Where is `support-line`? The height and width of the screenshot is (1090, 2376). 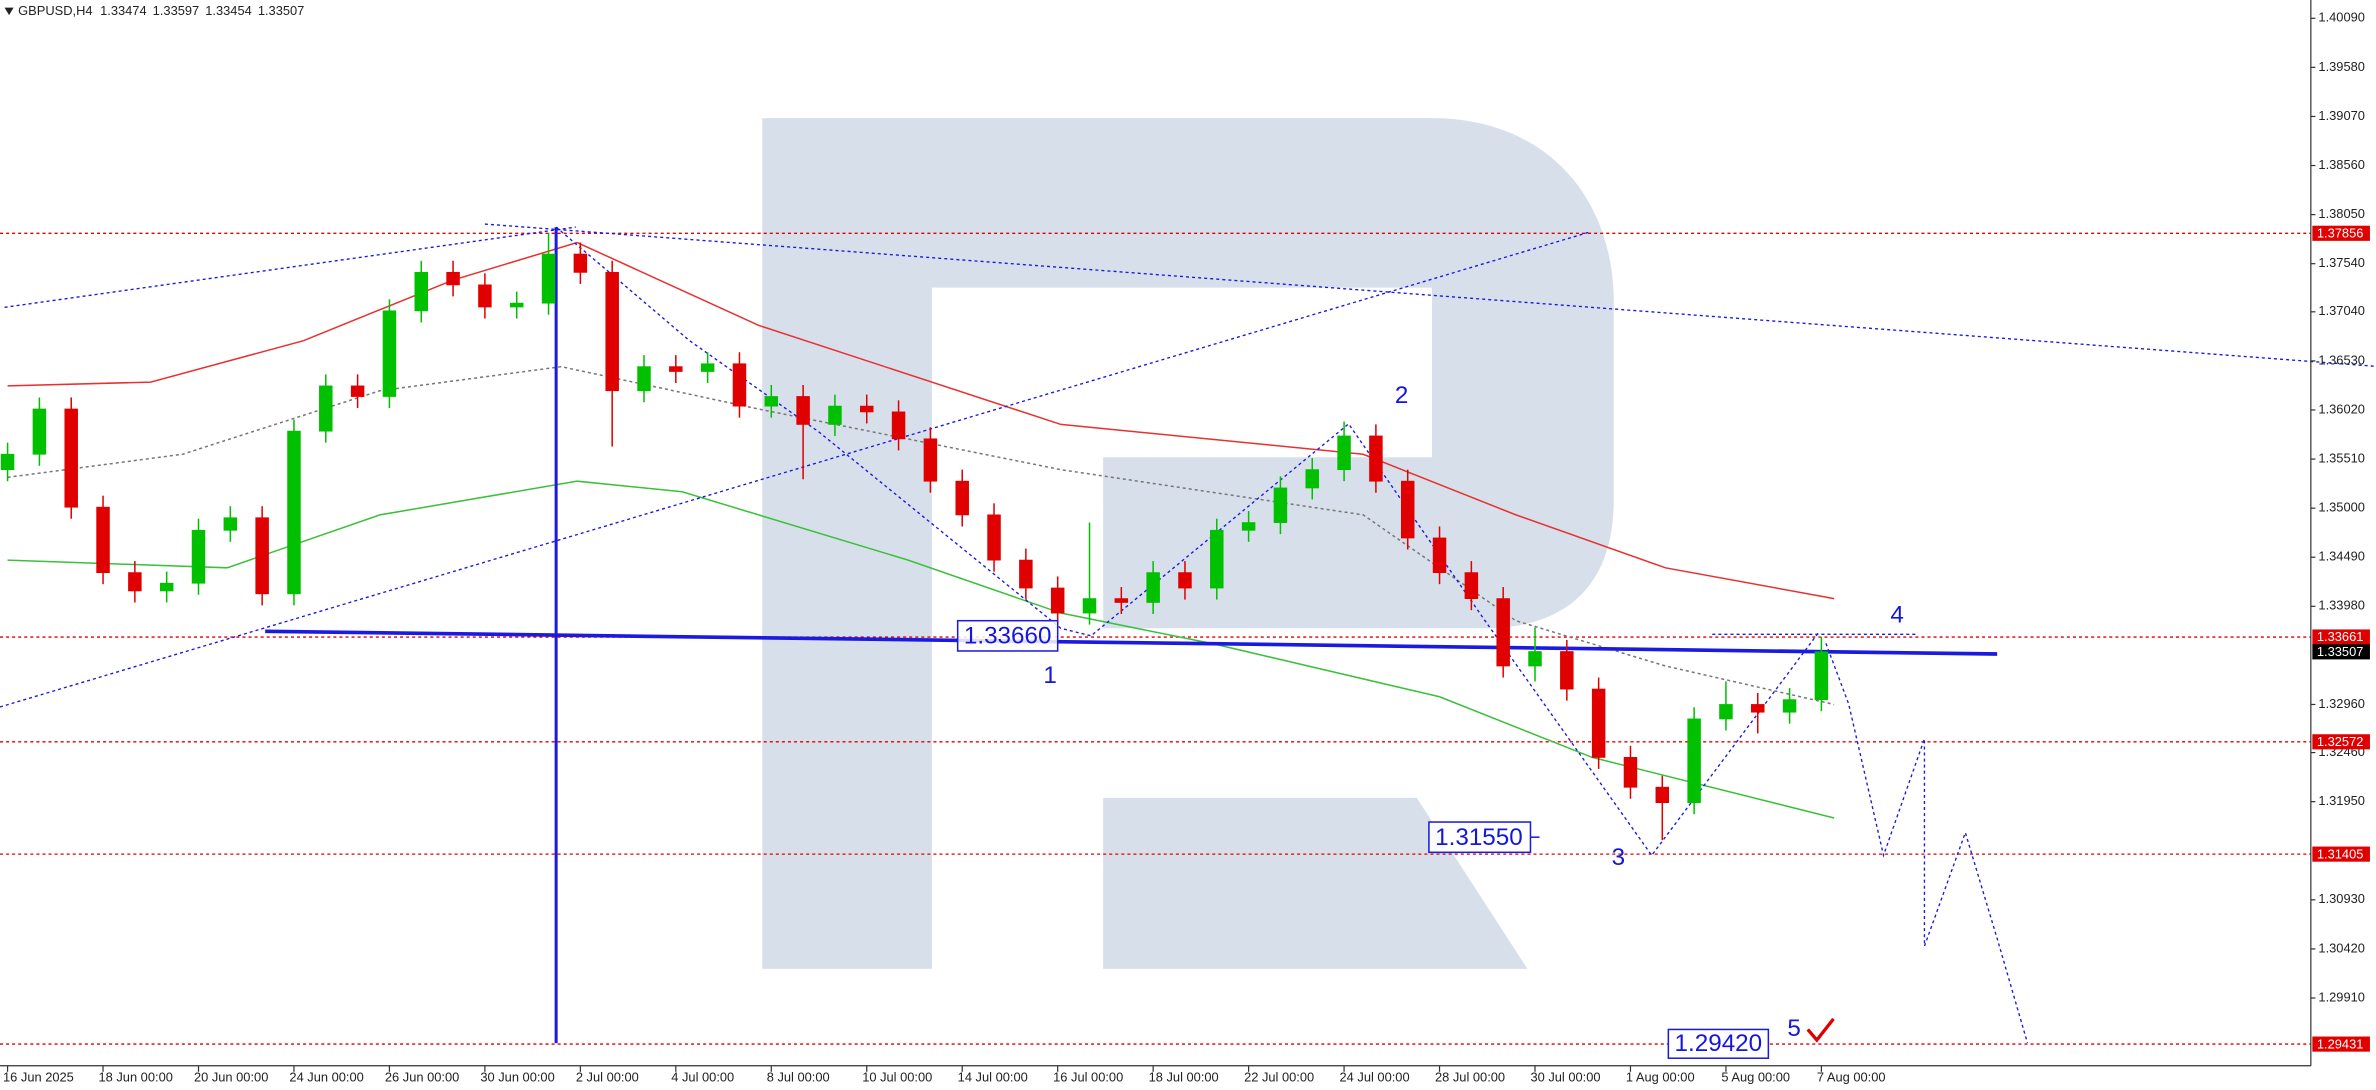
support-line is located at coordinates (1131, 642).